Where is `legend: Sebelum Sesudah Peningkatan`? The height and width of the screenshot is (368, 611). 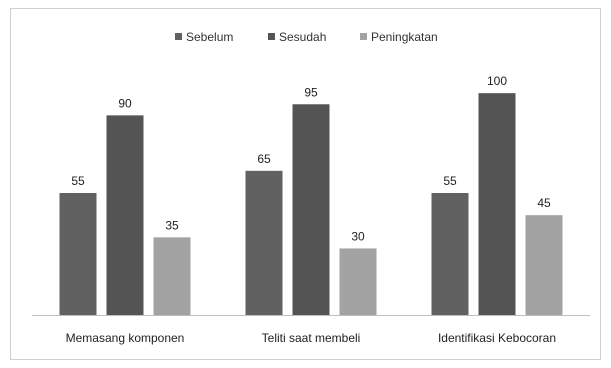
legend: Sebelum Sesudah Peningkatan is located at coordinates (306, 37).